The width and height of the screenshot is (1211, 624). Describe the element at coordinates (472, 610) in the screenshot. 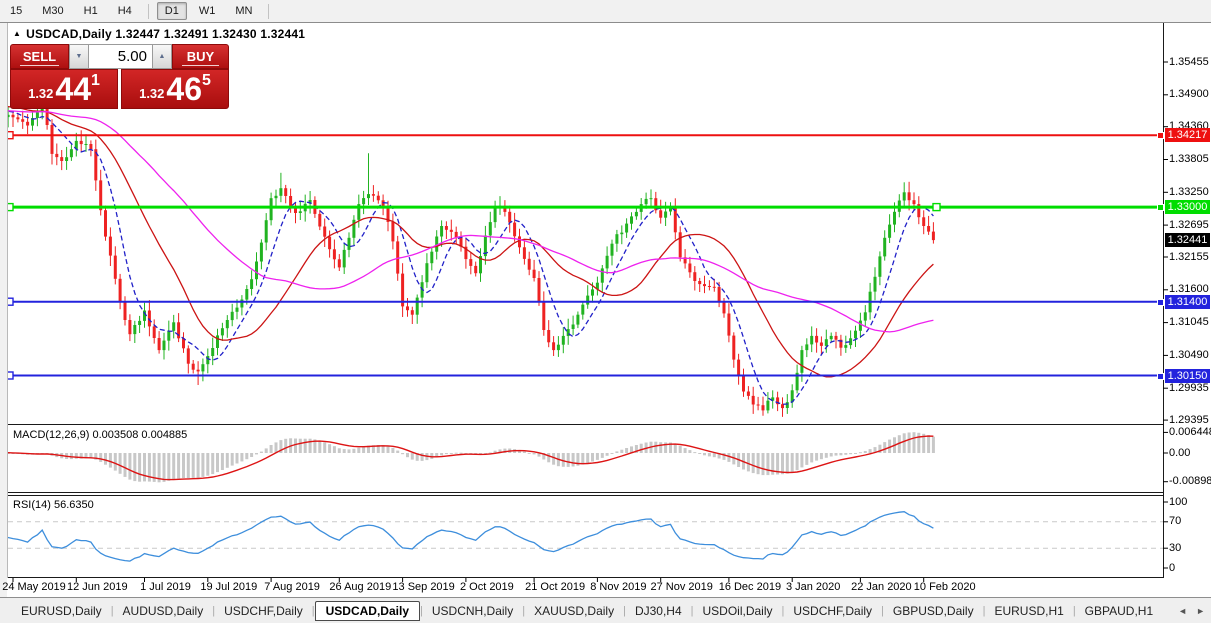

I see `tab-usdcnh-daily: USDCNH,Daily` at that location.